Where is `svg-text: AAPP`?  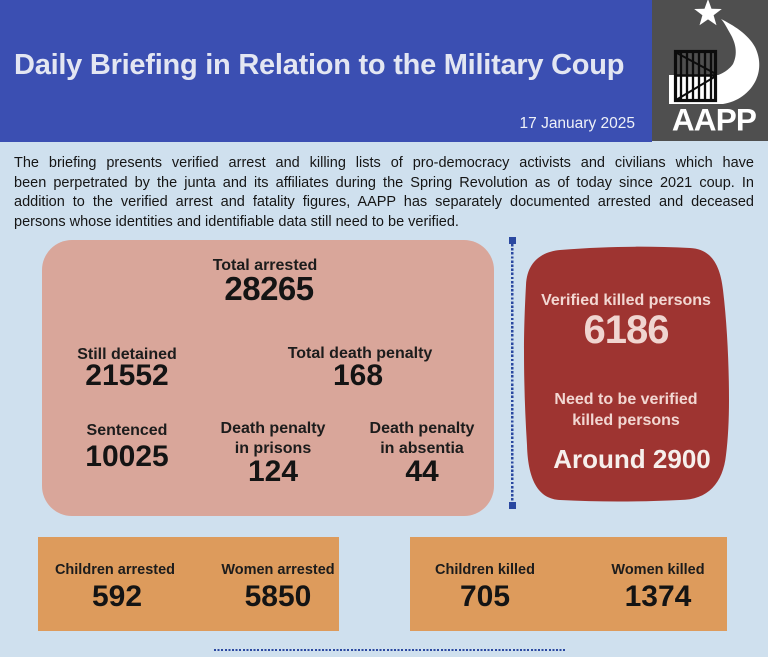
svg-text: AAPP is located at coordinates (714, 120).